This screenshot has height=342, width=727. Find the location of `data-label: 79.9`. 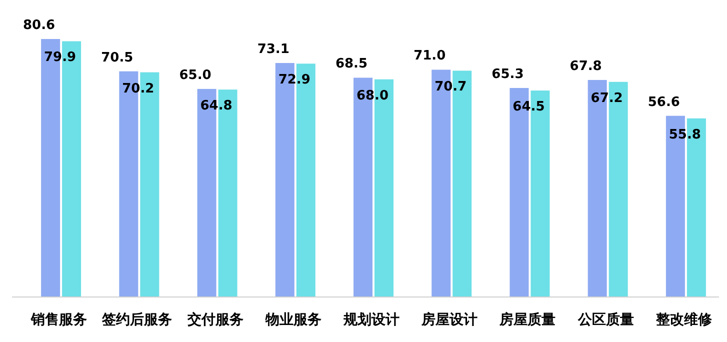

data-label: 79.9 is located at coordinates (60, 58).